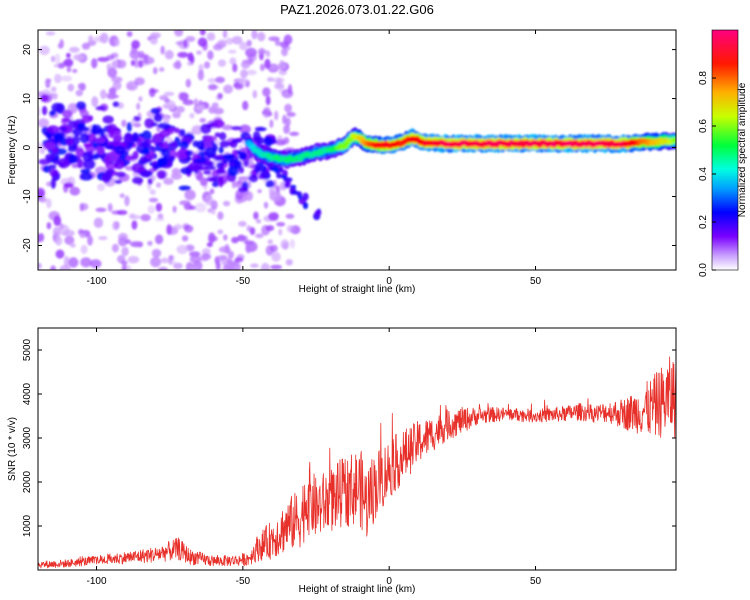 The image size is (750, 600). I want to click on heatmap-y-tick-label: 10, so click(27, 99).